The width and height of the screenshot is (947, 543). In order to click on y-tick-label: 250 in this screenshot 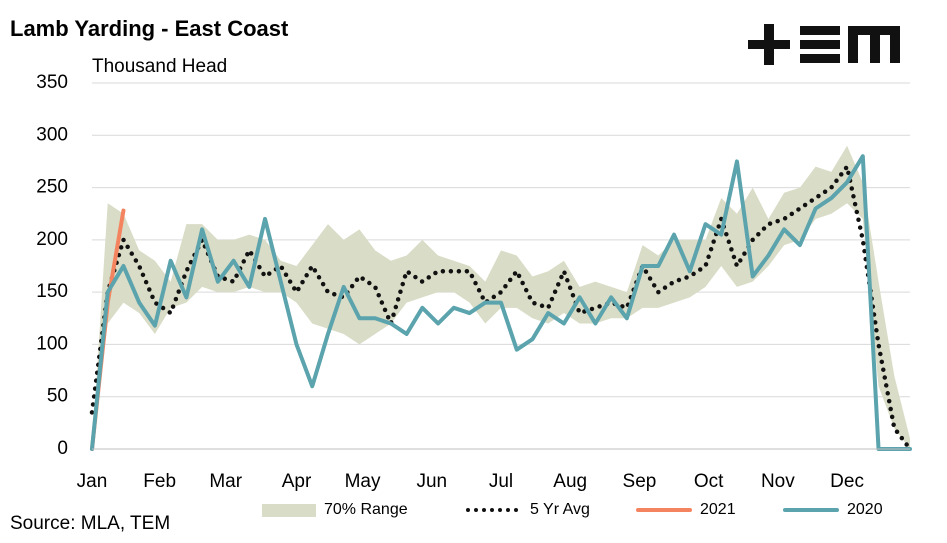, I will do `click(52, 187)`.